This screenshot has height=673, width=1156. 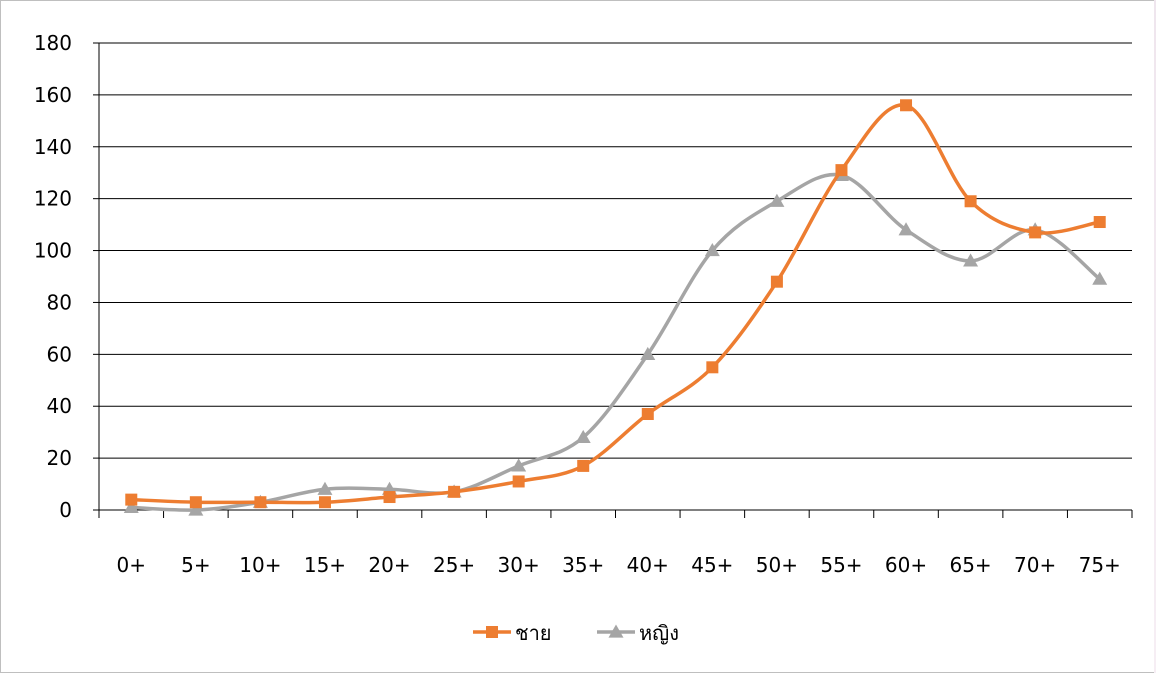 What do you see at coordinates (389, 565) in the screenshot?
I see `x-tick-label: 20+` at bounding box center [389, 565].